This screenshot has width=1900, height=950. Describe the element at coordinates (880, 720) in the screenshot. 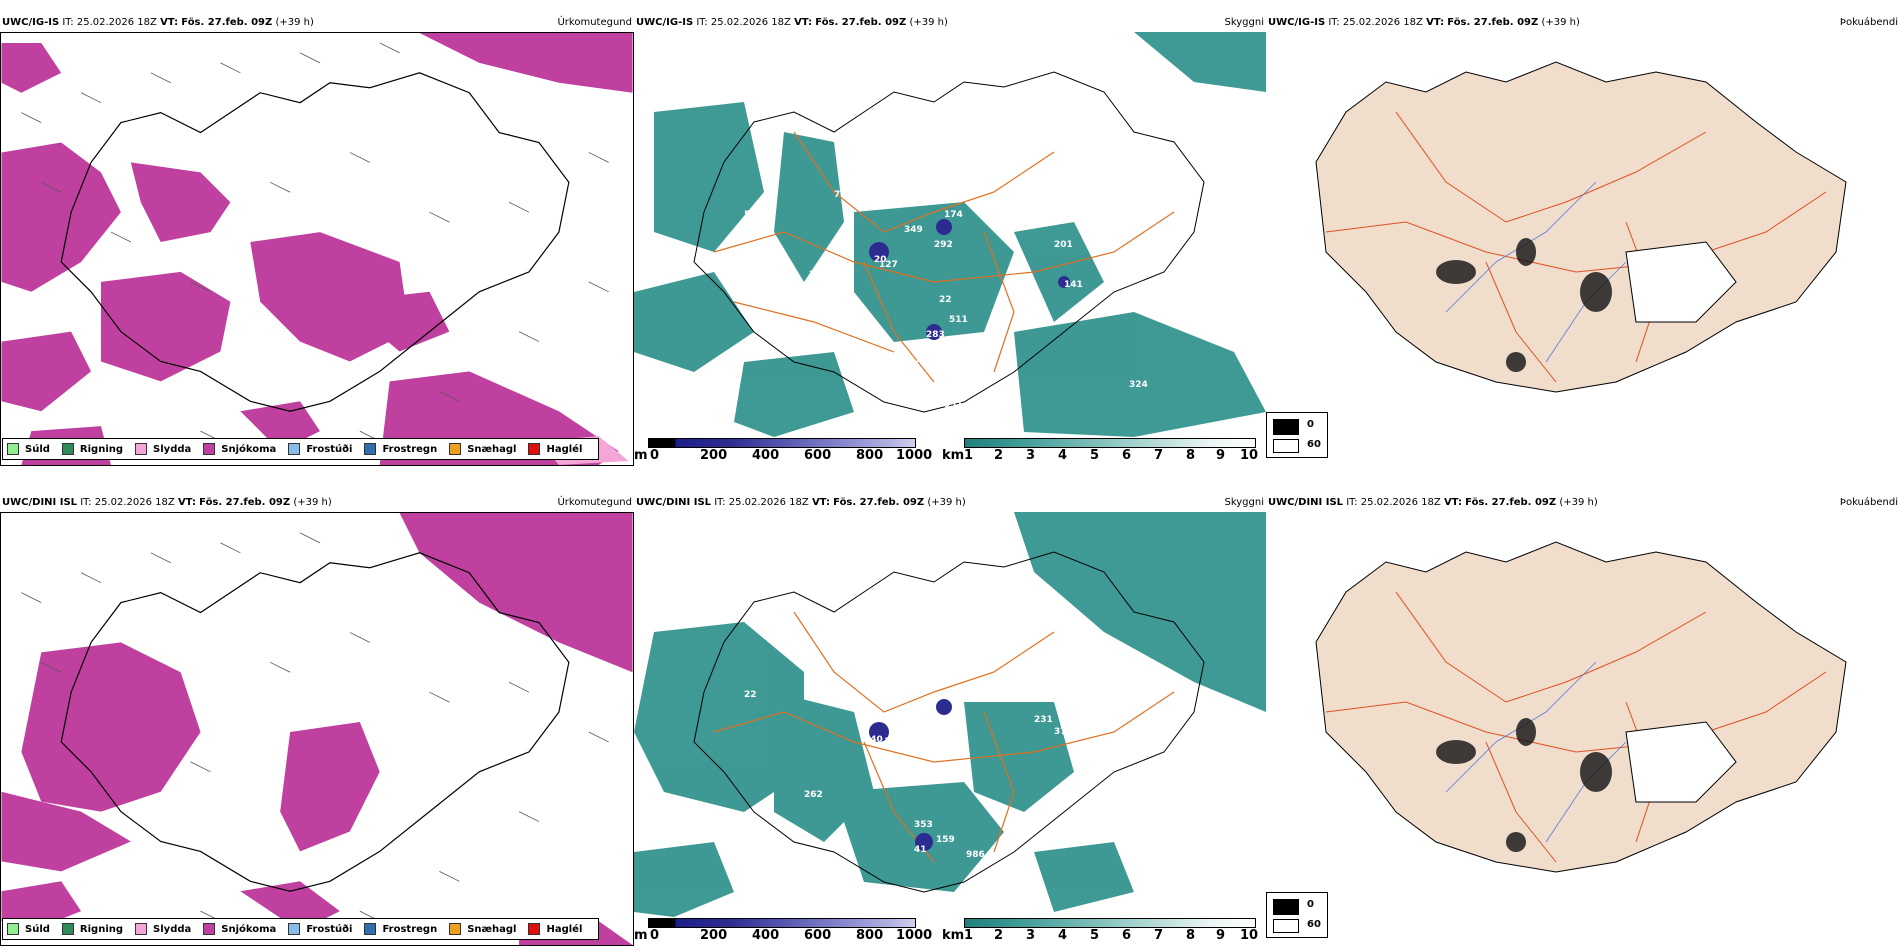

I see `visibility-label: 24` at that location.